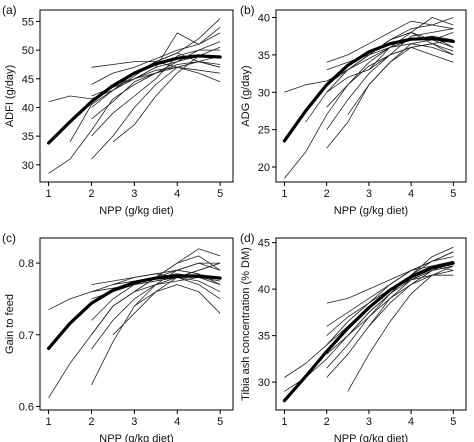  I want to click on y-tick-label: 25, so click(264, 131).